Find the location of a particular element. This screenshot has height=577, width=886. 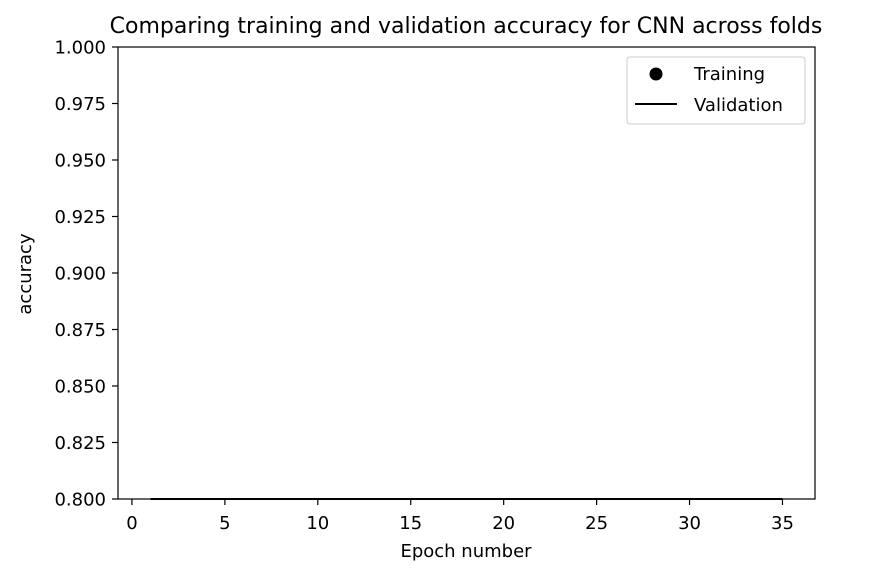

legend-frame is located at coordinates (716, 90).